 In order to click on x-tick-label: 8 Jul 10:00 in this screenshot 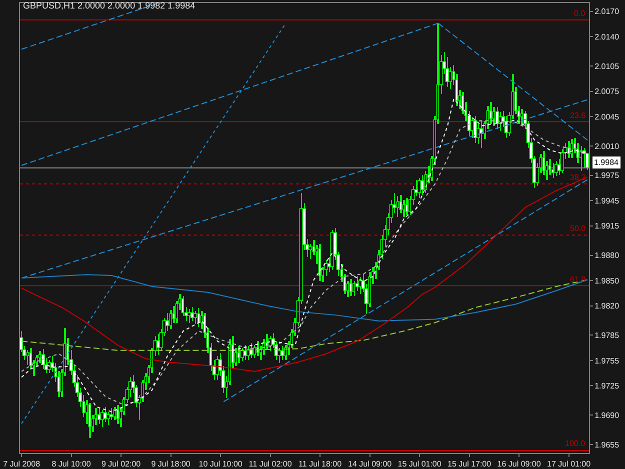, I will do `click(72, 464)`.